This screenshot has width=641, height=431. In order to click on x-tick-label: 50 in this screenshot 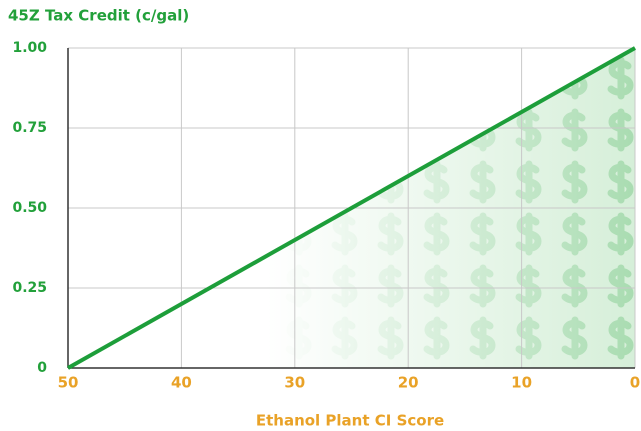, I will do `click(68, 383)`.